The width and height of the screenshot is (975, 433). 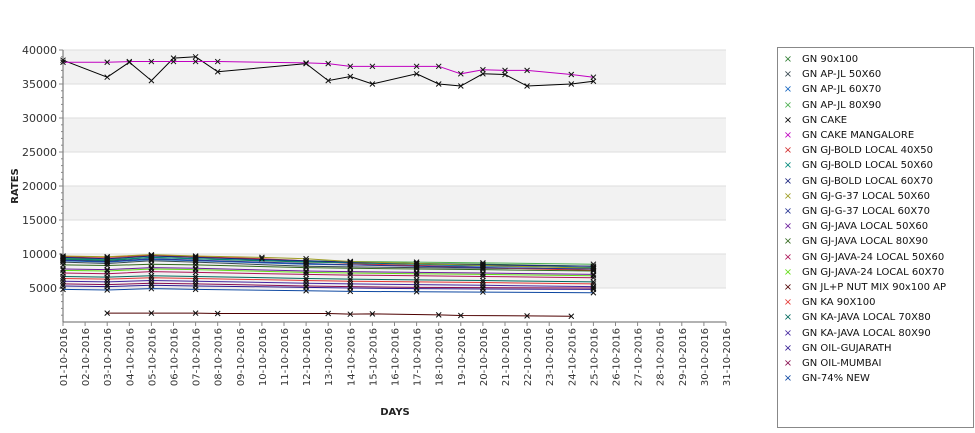 I want to click on legend-item: × GN JL+P NUT MIX 90x100 AP, so click(x=875, y=287).